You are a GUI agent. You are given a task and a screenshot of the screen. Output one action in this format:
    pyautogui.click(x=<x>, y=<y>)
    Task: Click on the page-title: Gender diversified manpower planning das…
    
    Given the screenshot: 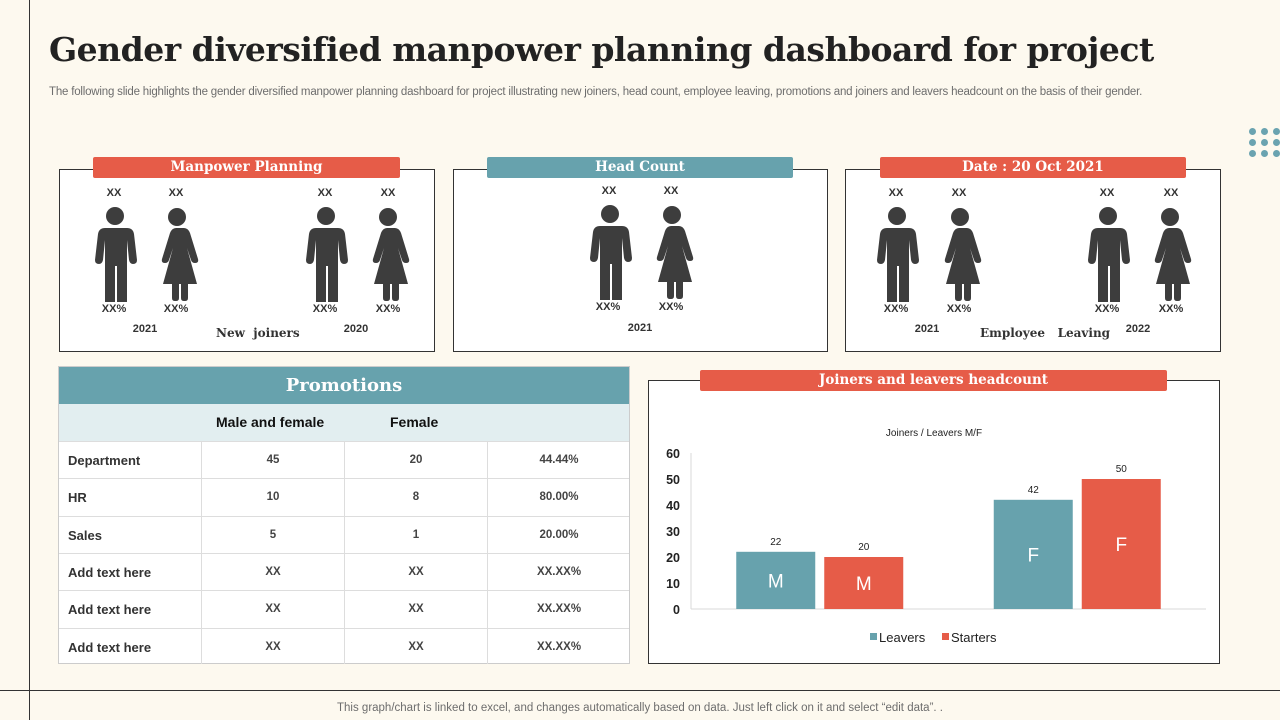 What is the action you would take?
    pyautogui.click(x=601, y=49)
    